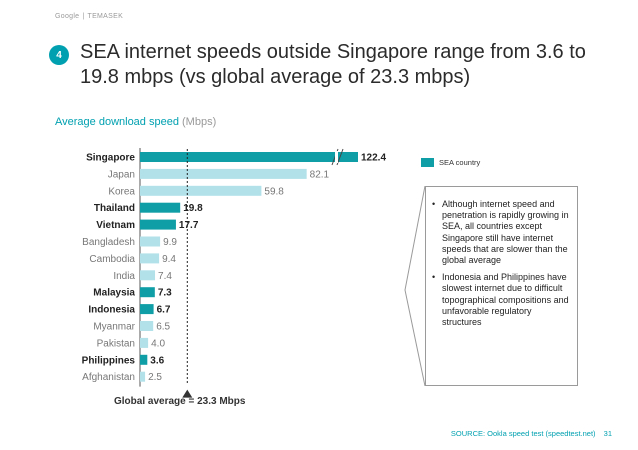 This screenshot has width=638, height=450. I want to click on category-label: Bangladesh, so click(108, 242).